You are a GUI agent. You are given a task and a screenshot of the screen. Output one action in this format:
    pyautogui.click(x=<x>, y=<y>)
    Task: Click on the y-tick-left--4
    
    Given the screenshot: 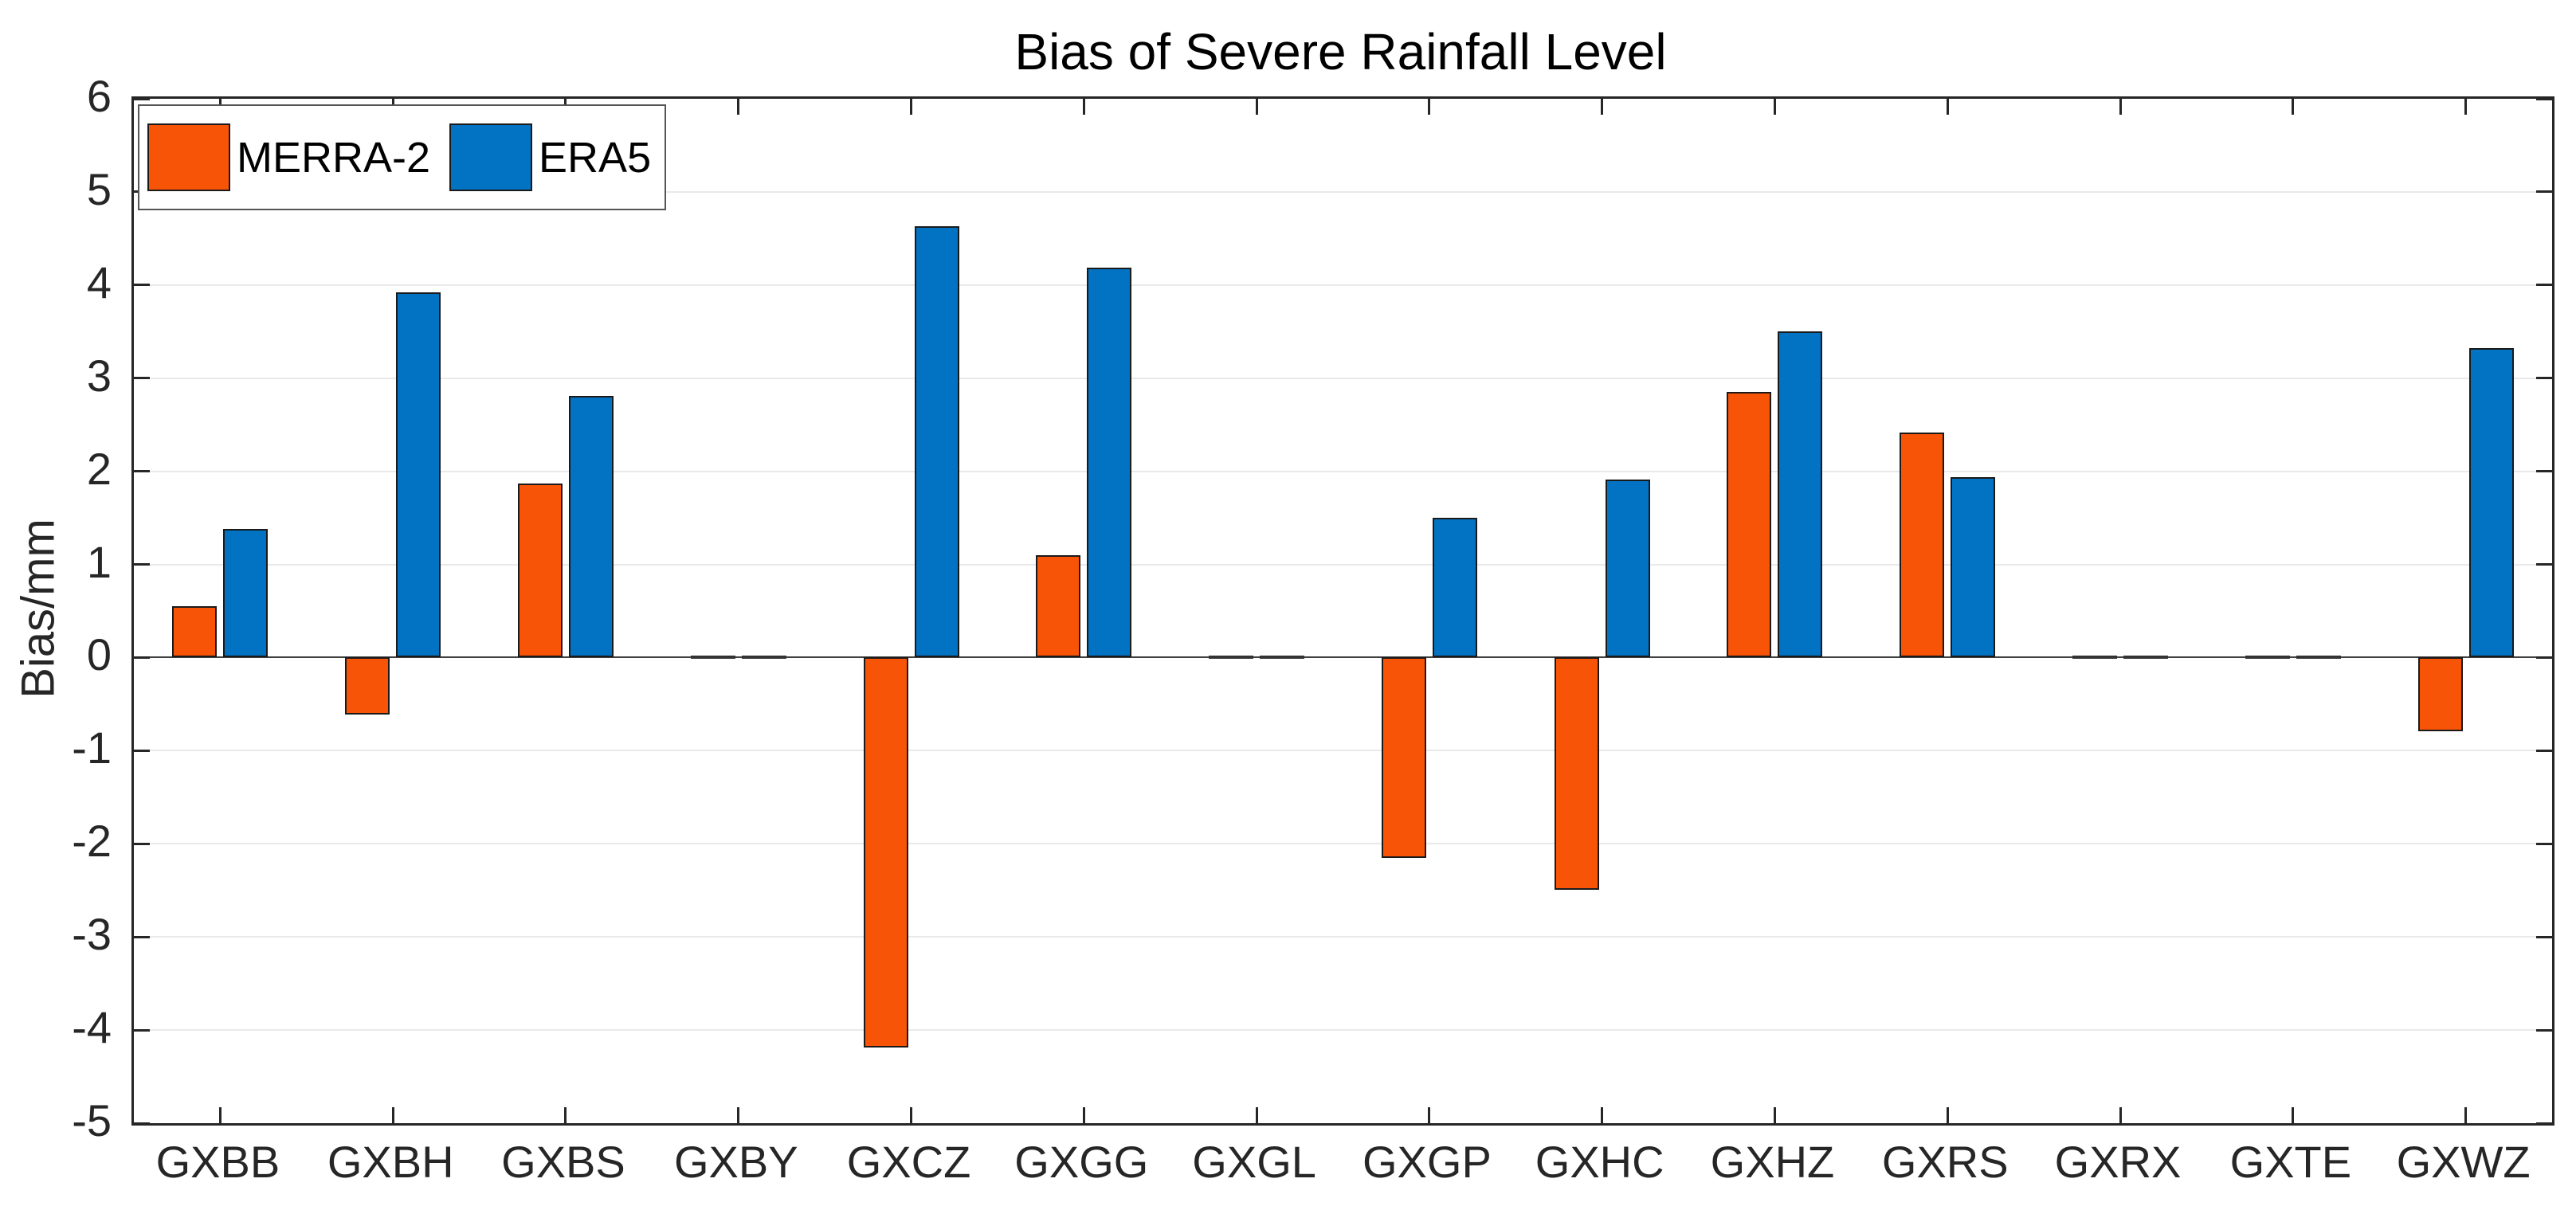 What is the action you would take?
    pyautogui.click(x=142, y=1030)
    